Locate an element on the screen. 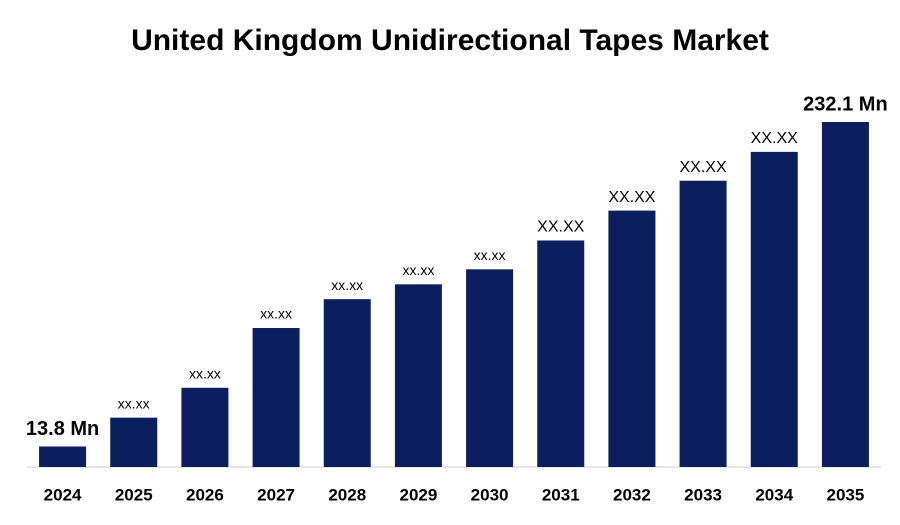 The width and height of the screenshot is (900, 525). x-tick-label: 2030 is located at coordinates (490, 494).